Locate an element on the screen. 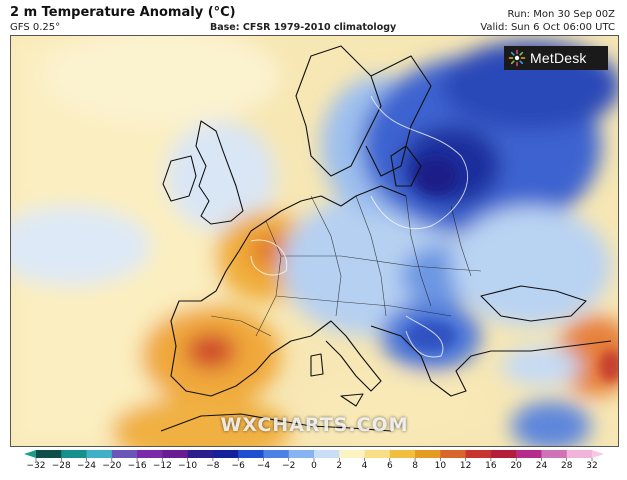  colorbar-tick-label: −24 is located at coordinates (87, 466).